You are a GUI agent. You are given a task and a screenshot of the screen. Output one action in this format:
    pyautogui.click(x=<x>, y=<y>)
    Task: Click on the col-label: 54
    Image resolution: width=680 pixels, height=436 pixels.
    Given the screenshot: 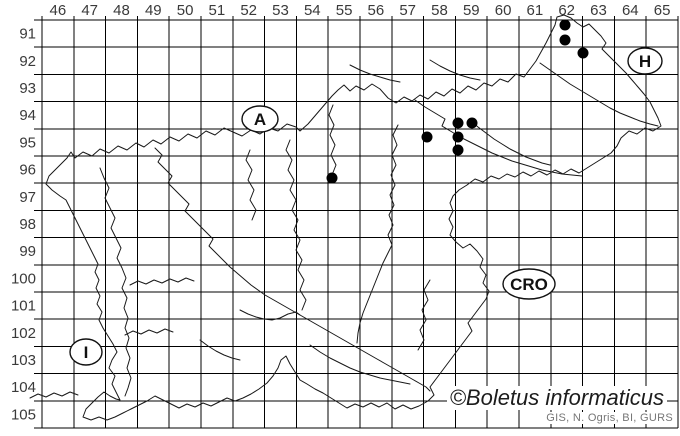 What is the action you would take?
    pyautogui.click(x=312, y=10)
    